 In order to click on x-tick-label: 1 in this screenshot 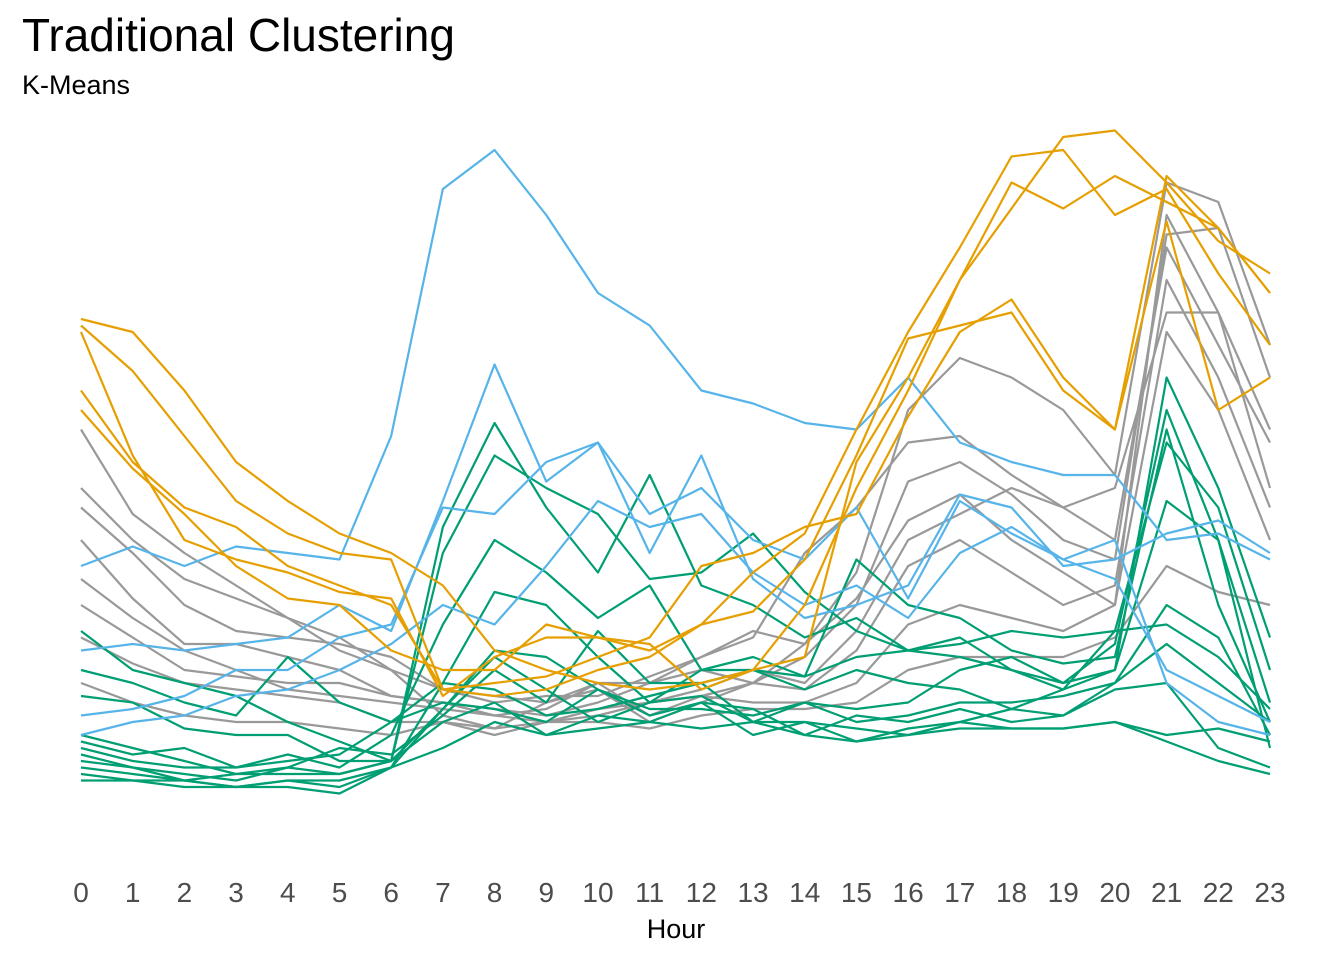, I will do `click(133, 892)`.